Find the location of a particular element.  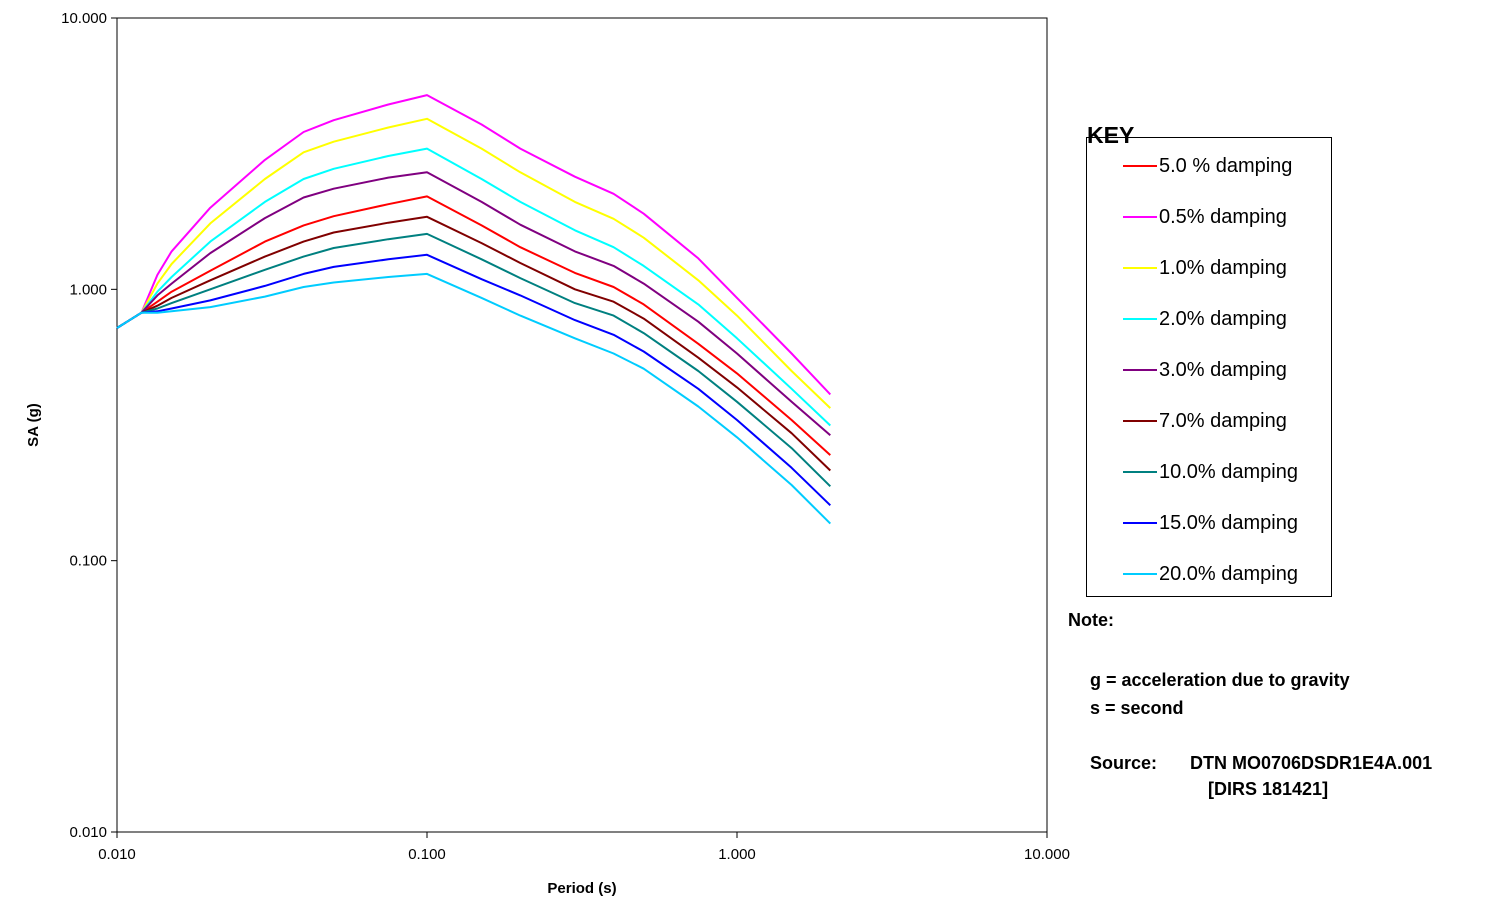

legend-item: 2.0% damping is located at coordinates (1205, 319).